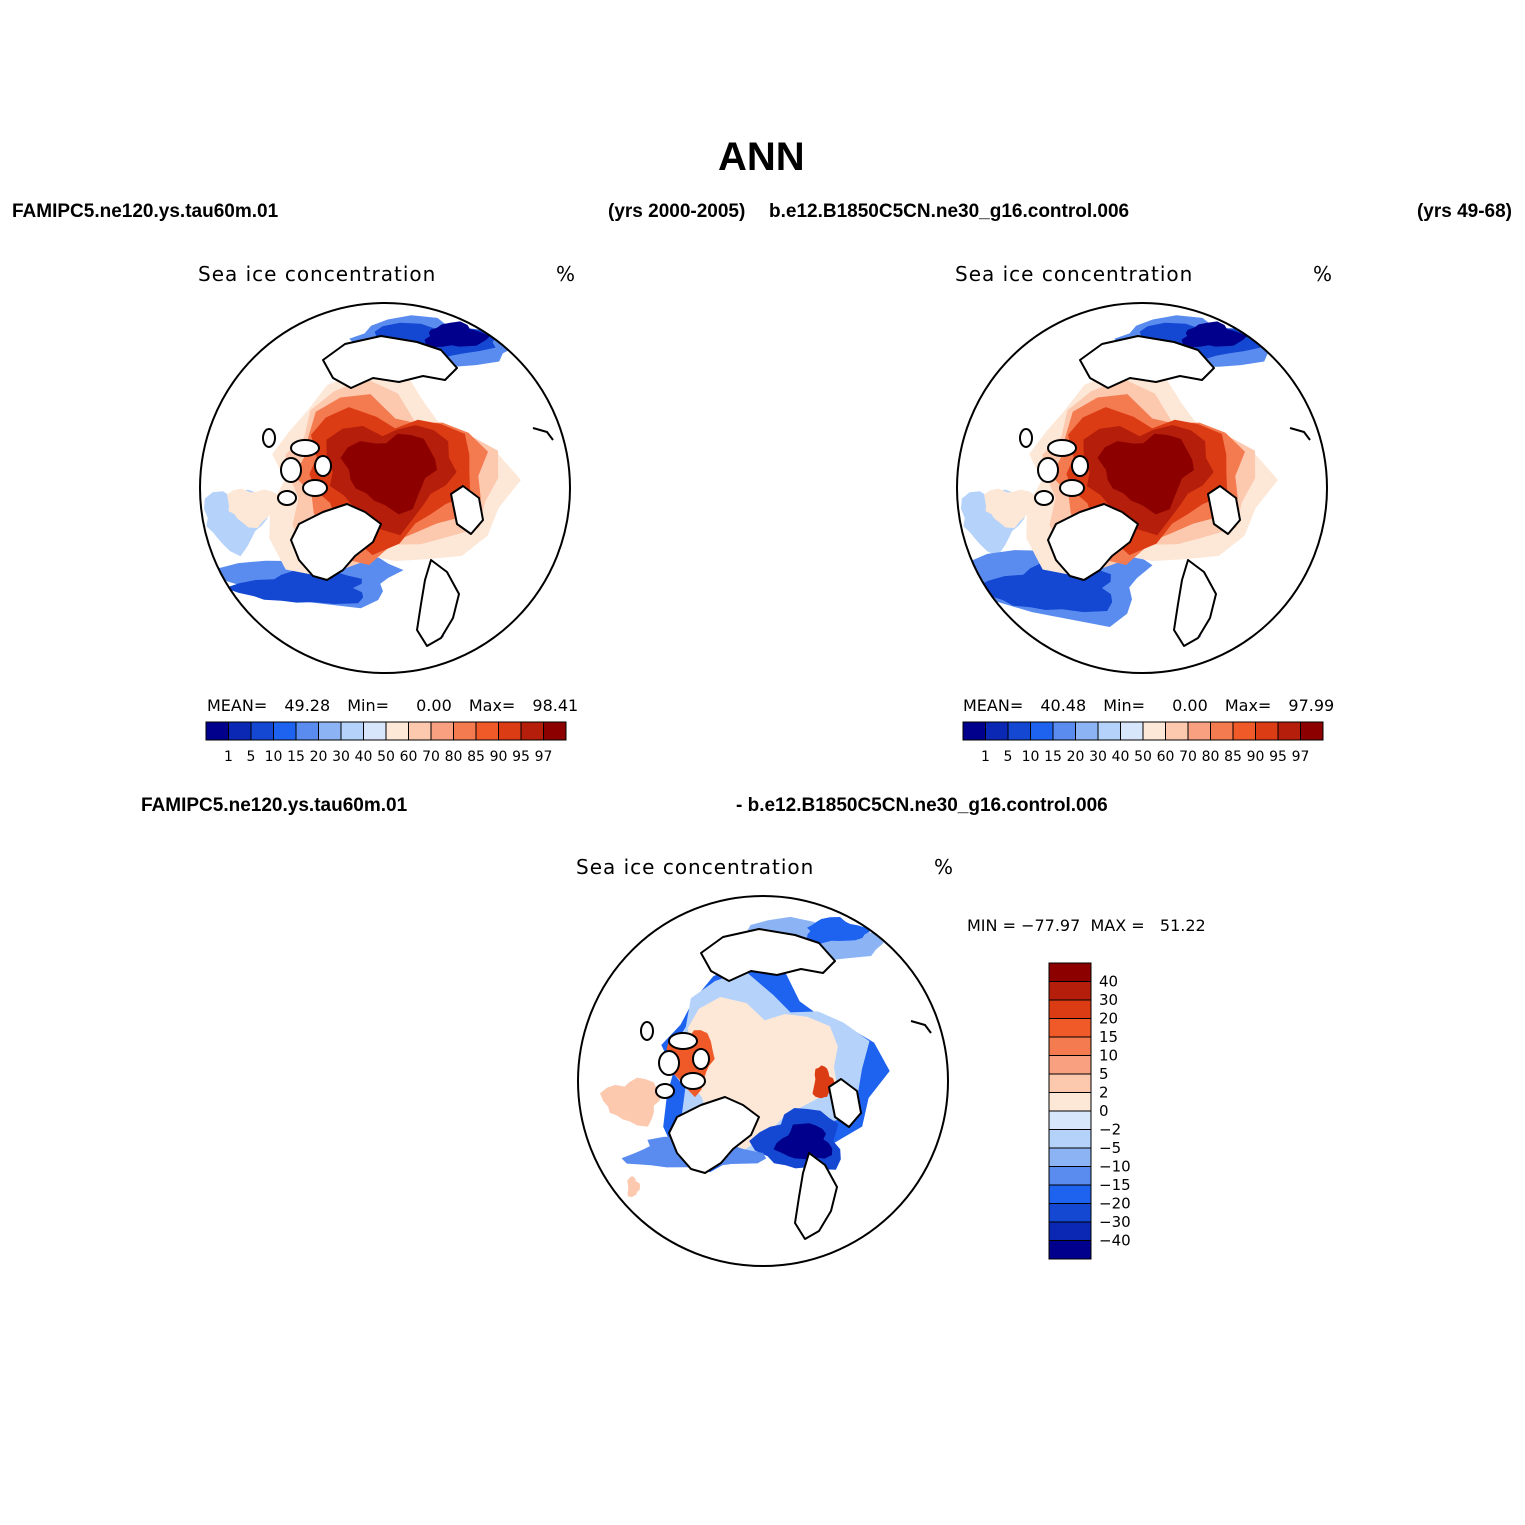 Image resolution: width=1525 pixels, height=1525 pixels. Describe the element at coordinates (1464, 211) in the screenshot. I see `case2-years: (yrs 49-68)` at that location.